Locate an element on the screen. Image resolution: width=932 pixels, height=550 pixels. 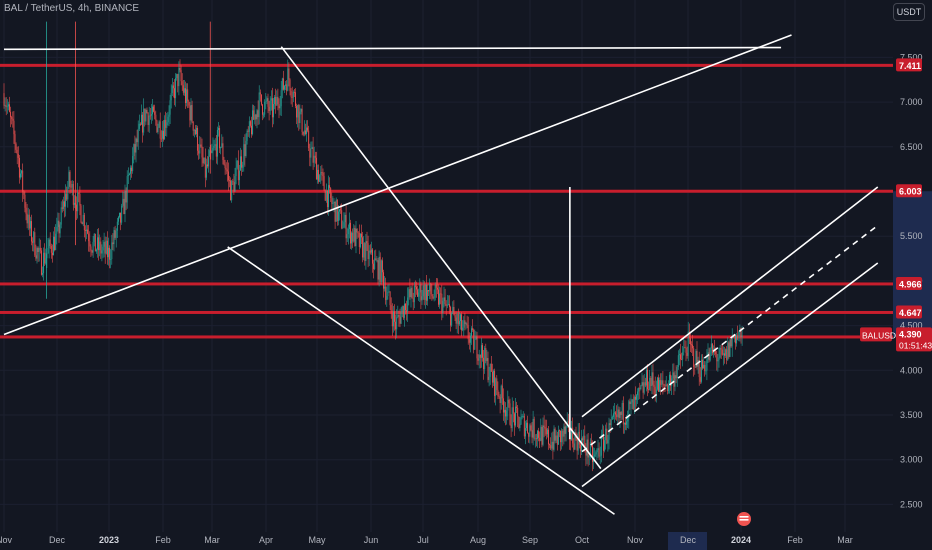
trend-line-upper-horizontal is located at coordinates (392, 48).